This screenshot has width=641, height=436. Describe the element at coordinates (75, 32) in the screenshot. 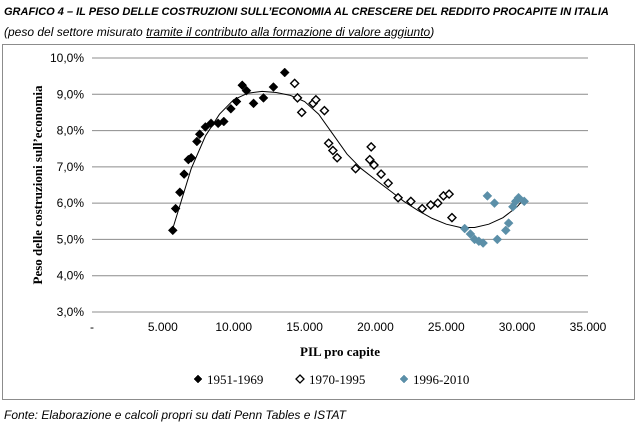

I see `subtitle-prefix: (peso del settore misurato` at that location.